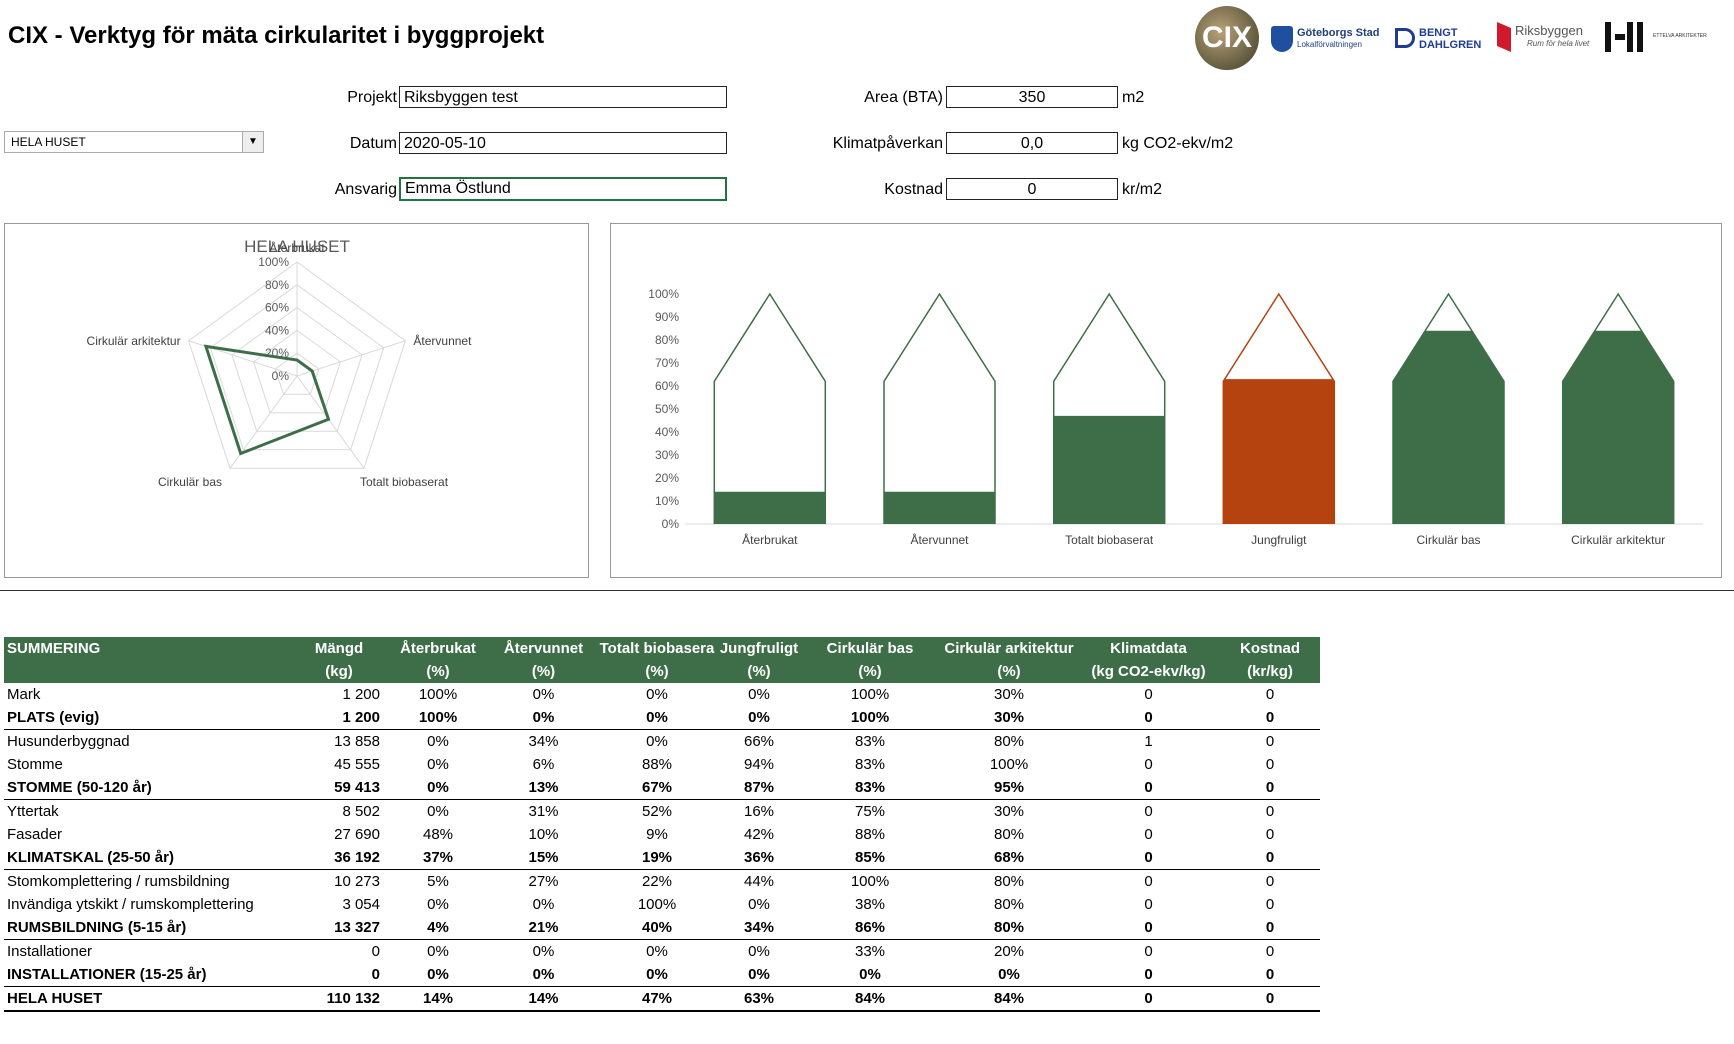  Describe the element at coordinates (759, 764) in the screenshot. I see `table-cell: 94%` at that location.